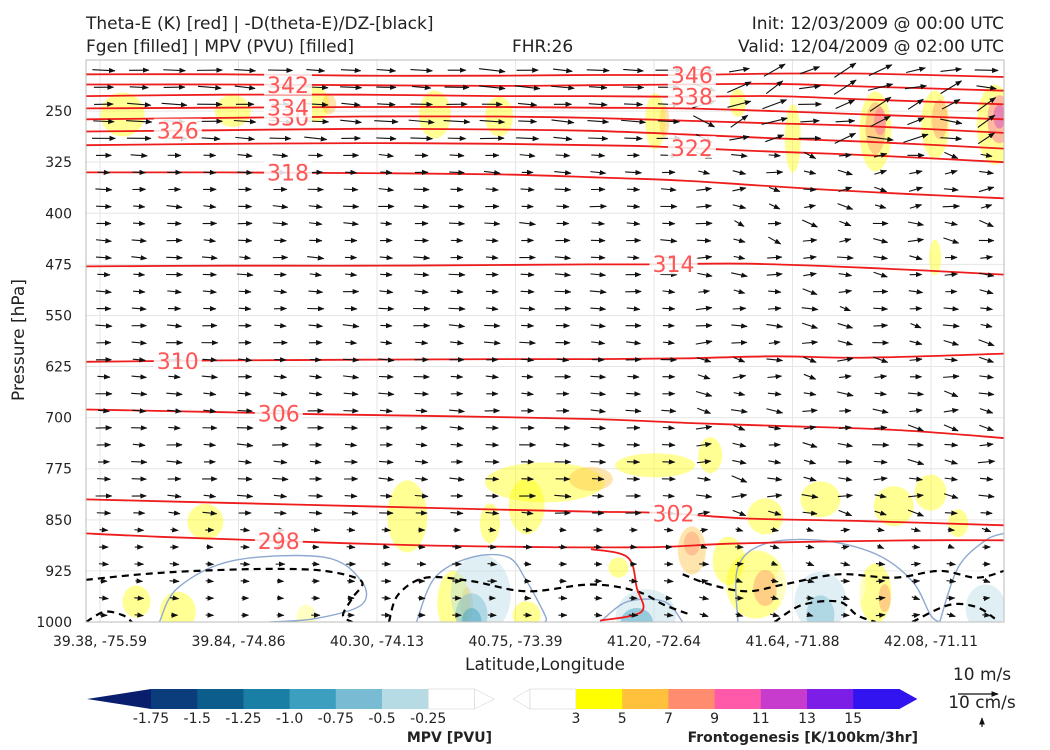 Image resolution: width=1050 pixels, height=750 pixels. What do you see at coordinates (576, 719) in the screenshot?
I see `colorbar-tick: 3` at bounding box center [576, 719].